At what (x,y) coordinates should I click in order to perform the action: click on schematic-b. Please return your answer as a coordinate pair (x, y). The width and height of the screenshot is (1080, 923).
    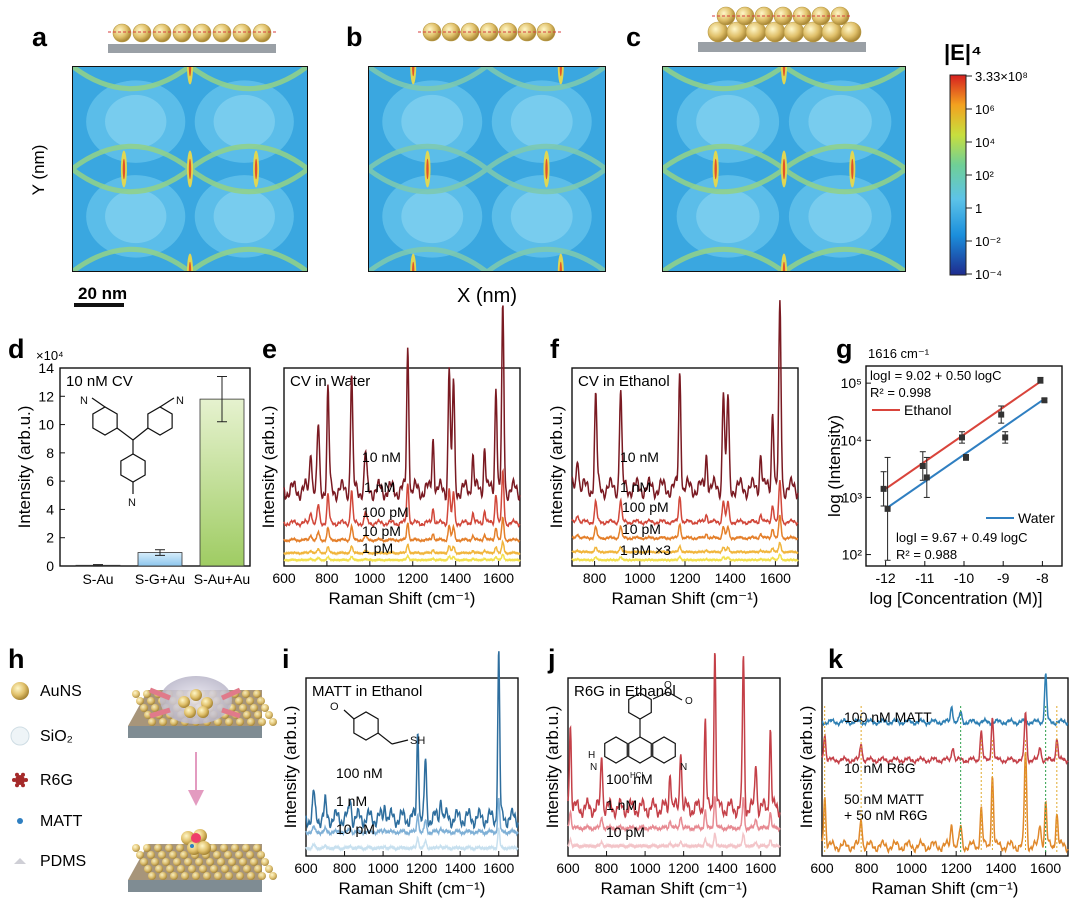
    Looking at the image, I should click on (490, 32).